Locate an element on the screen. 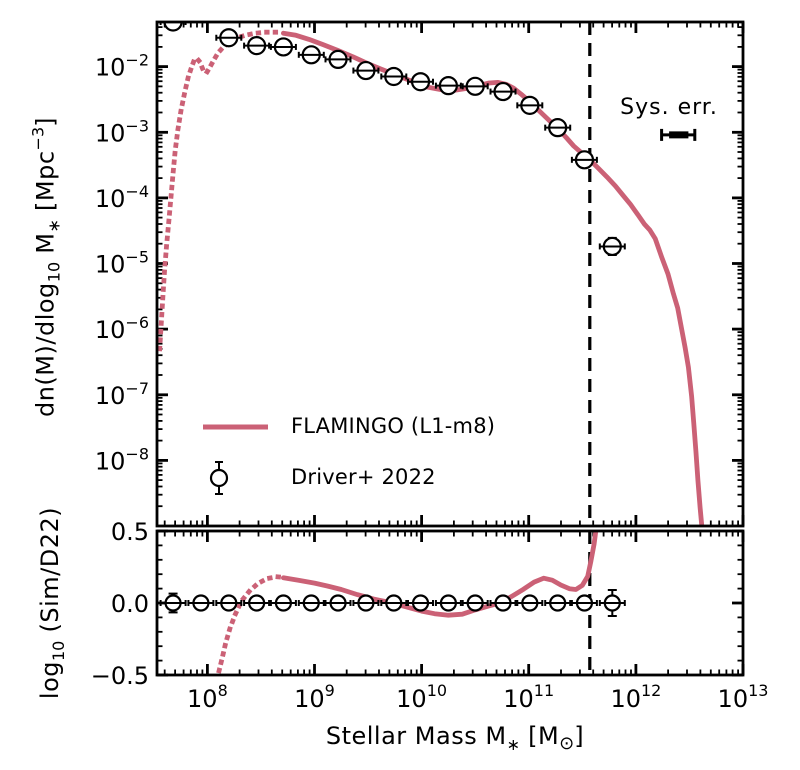 The image size is (800, 770). ylabel-ratio-text: log is located at coordinates (50, 680).